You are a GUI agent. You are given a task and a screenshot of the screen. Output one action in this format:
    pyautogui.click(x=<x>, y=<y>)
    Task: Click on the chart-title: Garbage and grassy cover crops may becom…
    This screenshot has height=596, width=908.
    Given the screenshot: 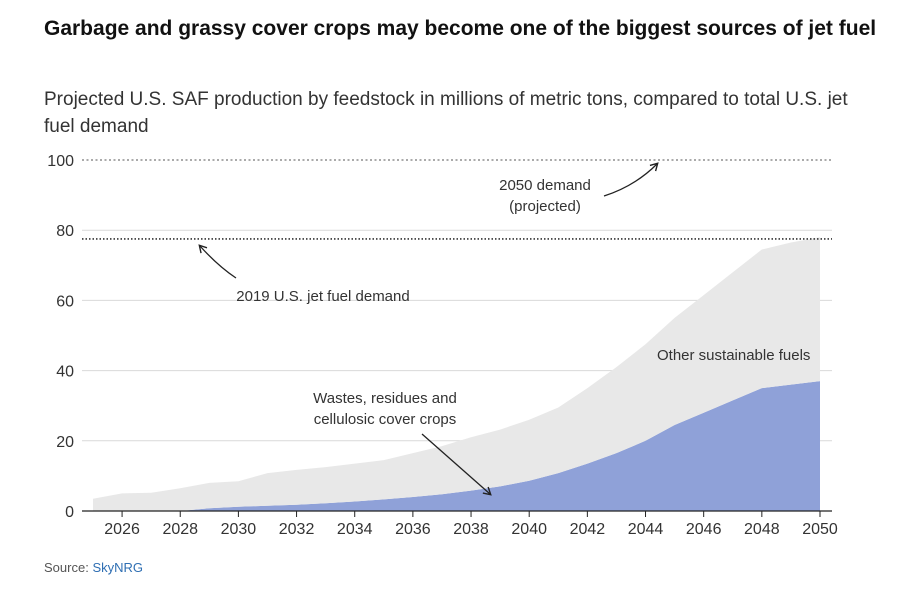 What is the action you would take?
    pyautogui.click(x=460, y=28)
    